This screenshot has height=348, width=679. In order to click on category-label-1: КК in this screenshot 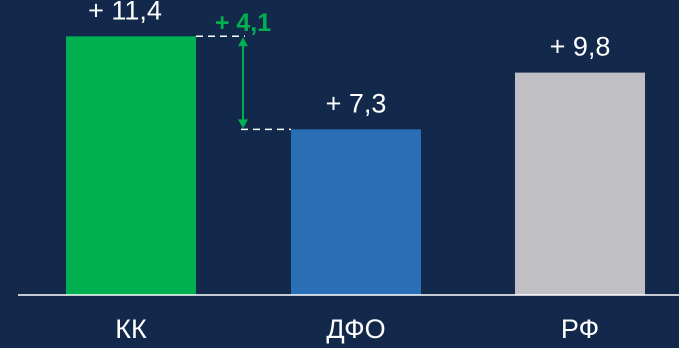, I will do `click(131, 329)`.